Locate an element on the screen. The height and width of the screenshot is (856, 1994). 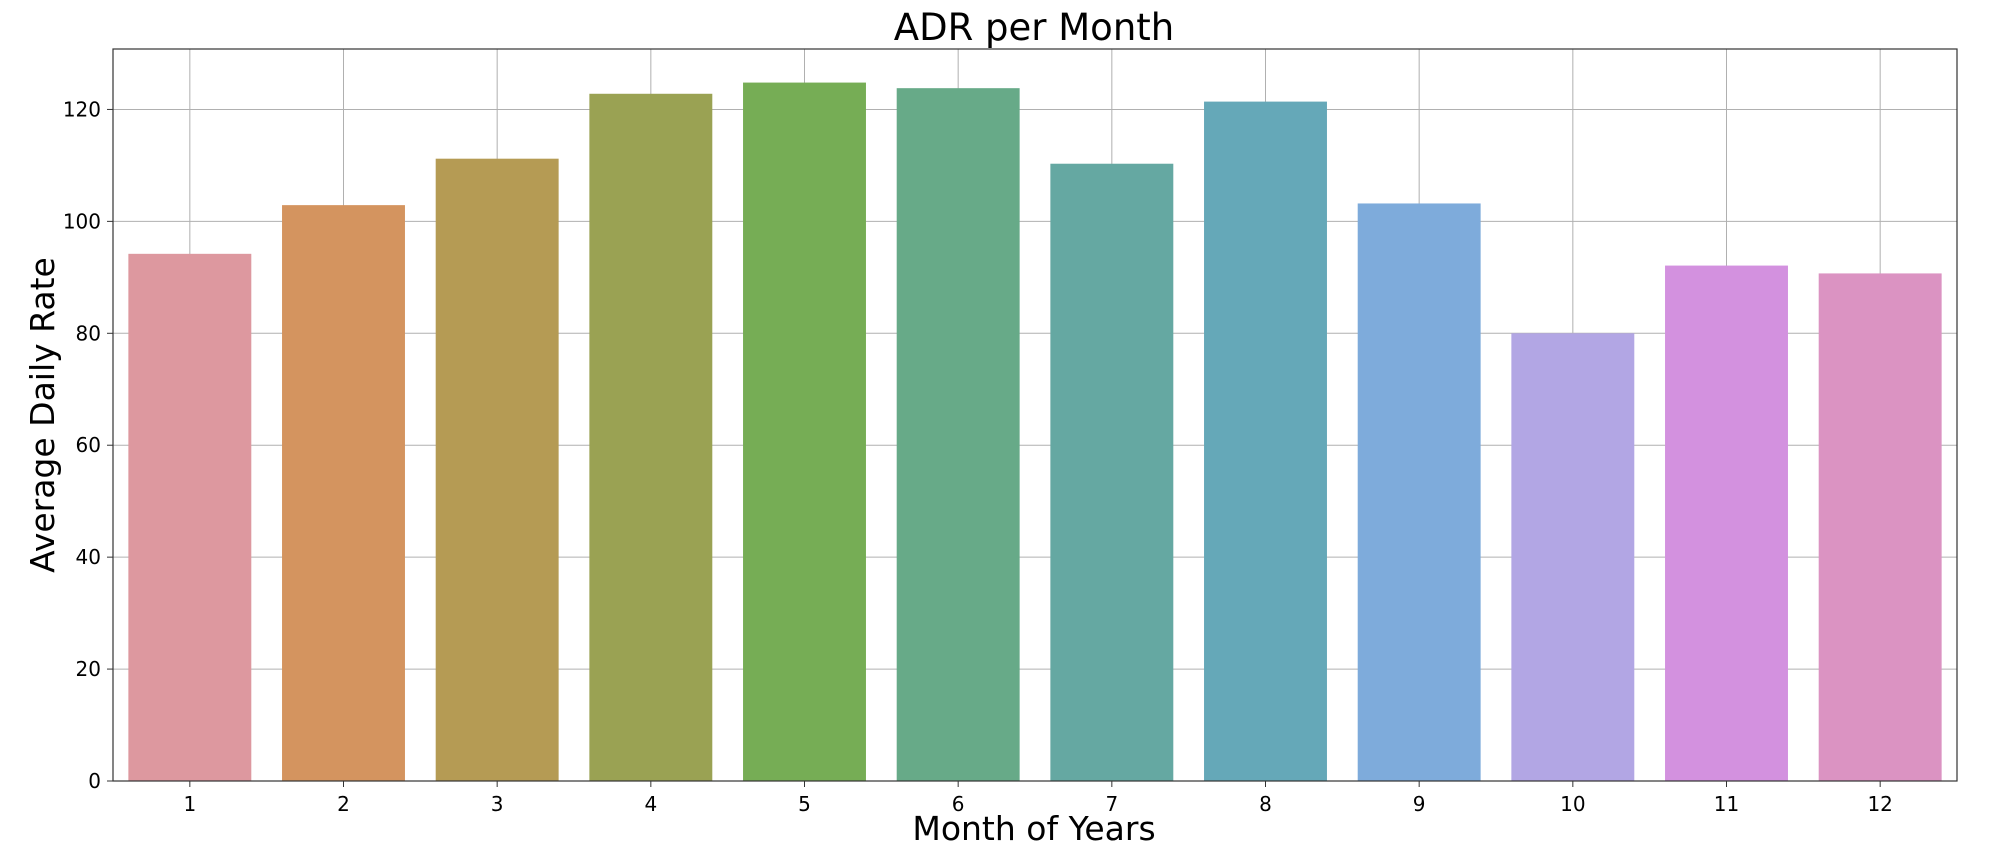
x-tick-label: 12 is located at coordinates (1879, 804).